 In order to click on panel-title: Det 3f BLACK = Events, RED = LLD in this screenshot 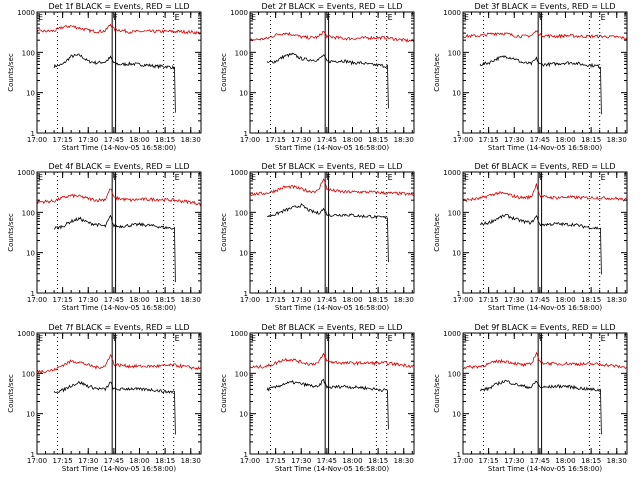, I will do `click(544, 6)`.